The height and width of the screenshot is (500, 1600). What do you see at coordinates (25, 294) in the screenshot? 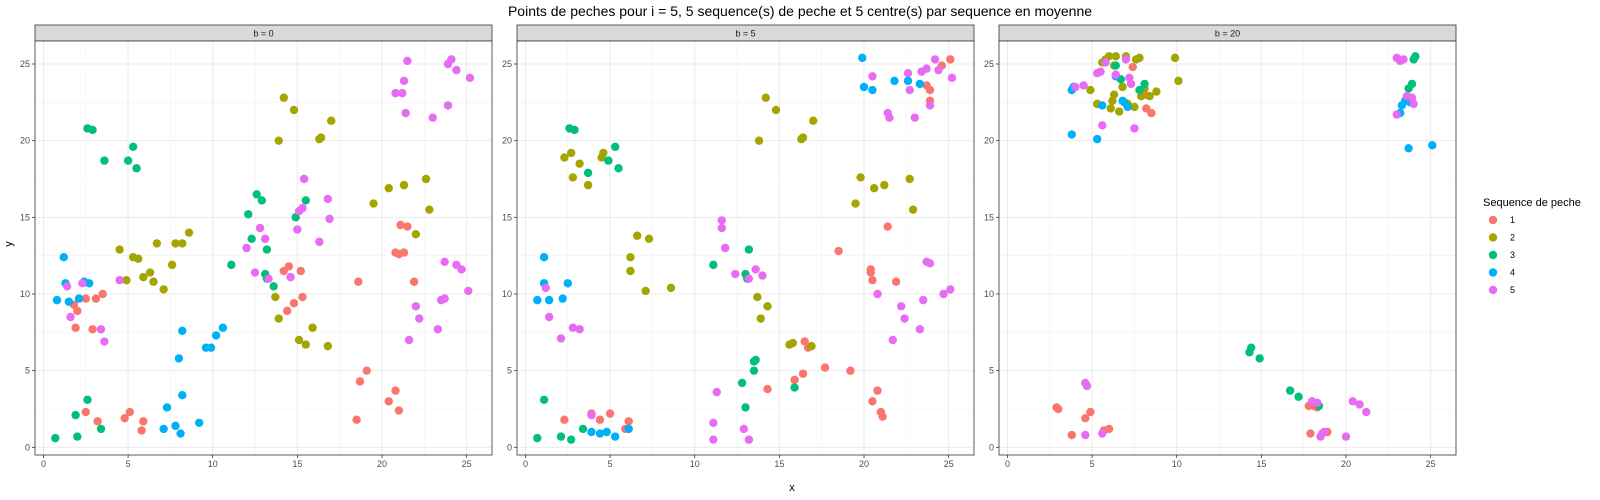
I see `y-tick-label: 10` at bounding box center [25, 294].